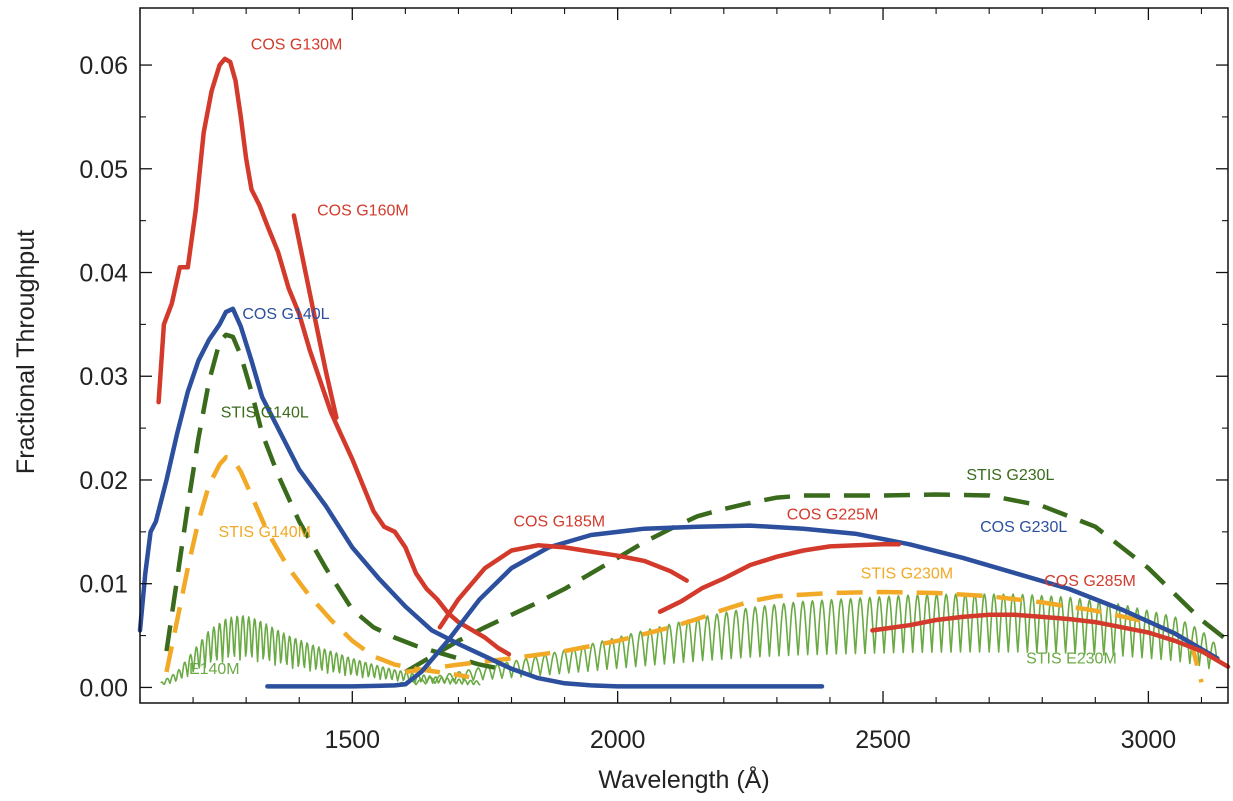 Image resolution: width=1233 pixels, height=801 pixels. Describe the element at coordinates (297, 44) in the screenshot. I see `label-cos-g130m: COS G130M` at that location.